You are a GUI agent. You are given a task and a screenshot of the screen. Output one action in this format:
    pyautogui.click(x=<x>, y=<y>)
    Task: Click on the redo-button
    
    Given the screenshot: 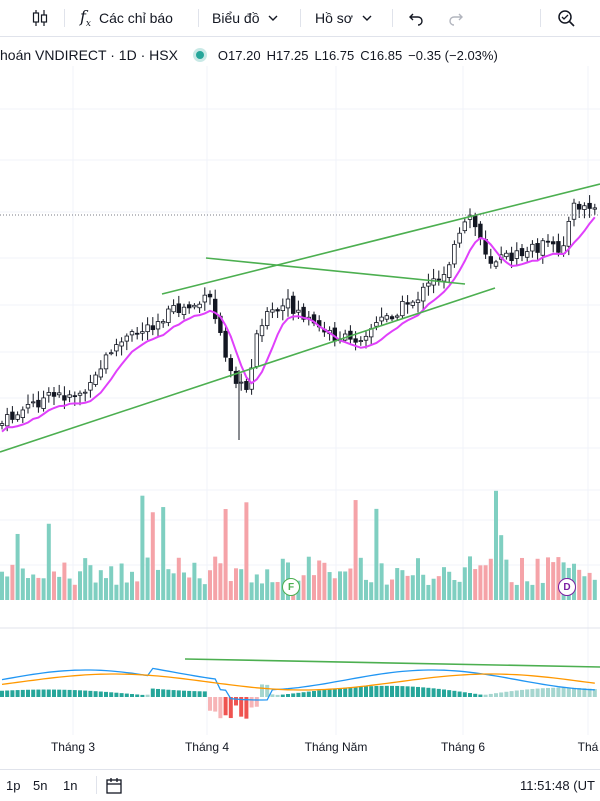 What is the action you would take?
    pyautogui.click(x=456, y=18)
    